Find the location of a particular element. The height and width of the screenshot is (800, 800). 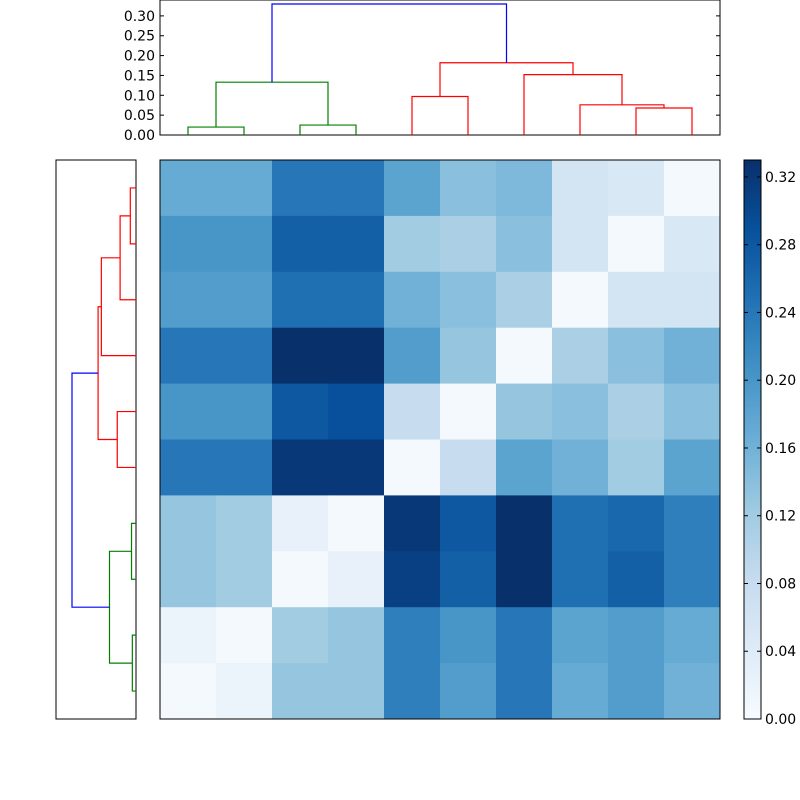

colorbar-ticks: 0.00 0.04 0.08 0.12 0.16 0.20 0.24 0.28 0.32 is located at coordinates (770, 449).